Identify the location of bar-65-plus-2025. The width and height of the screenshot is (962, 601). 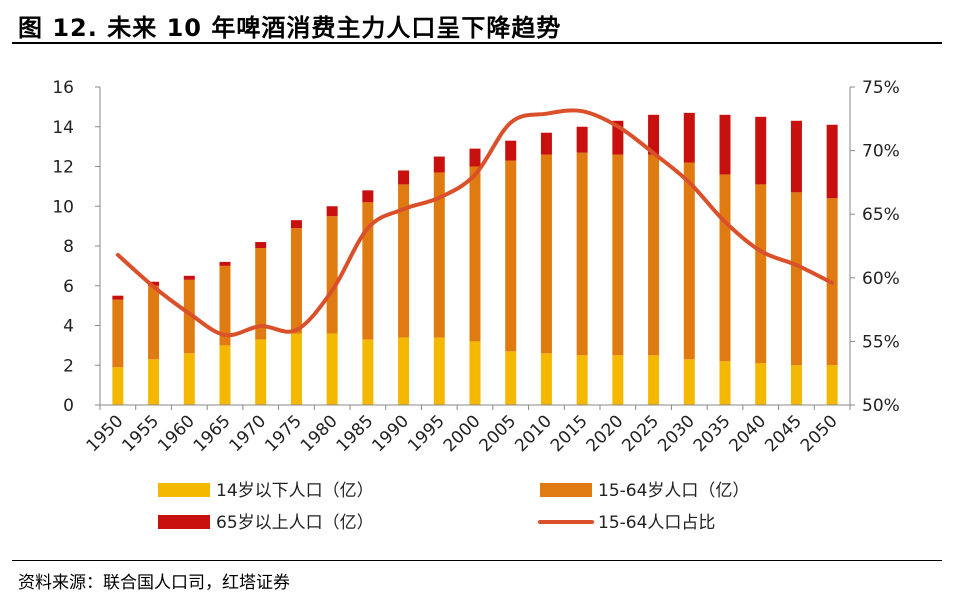
(654, 134).